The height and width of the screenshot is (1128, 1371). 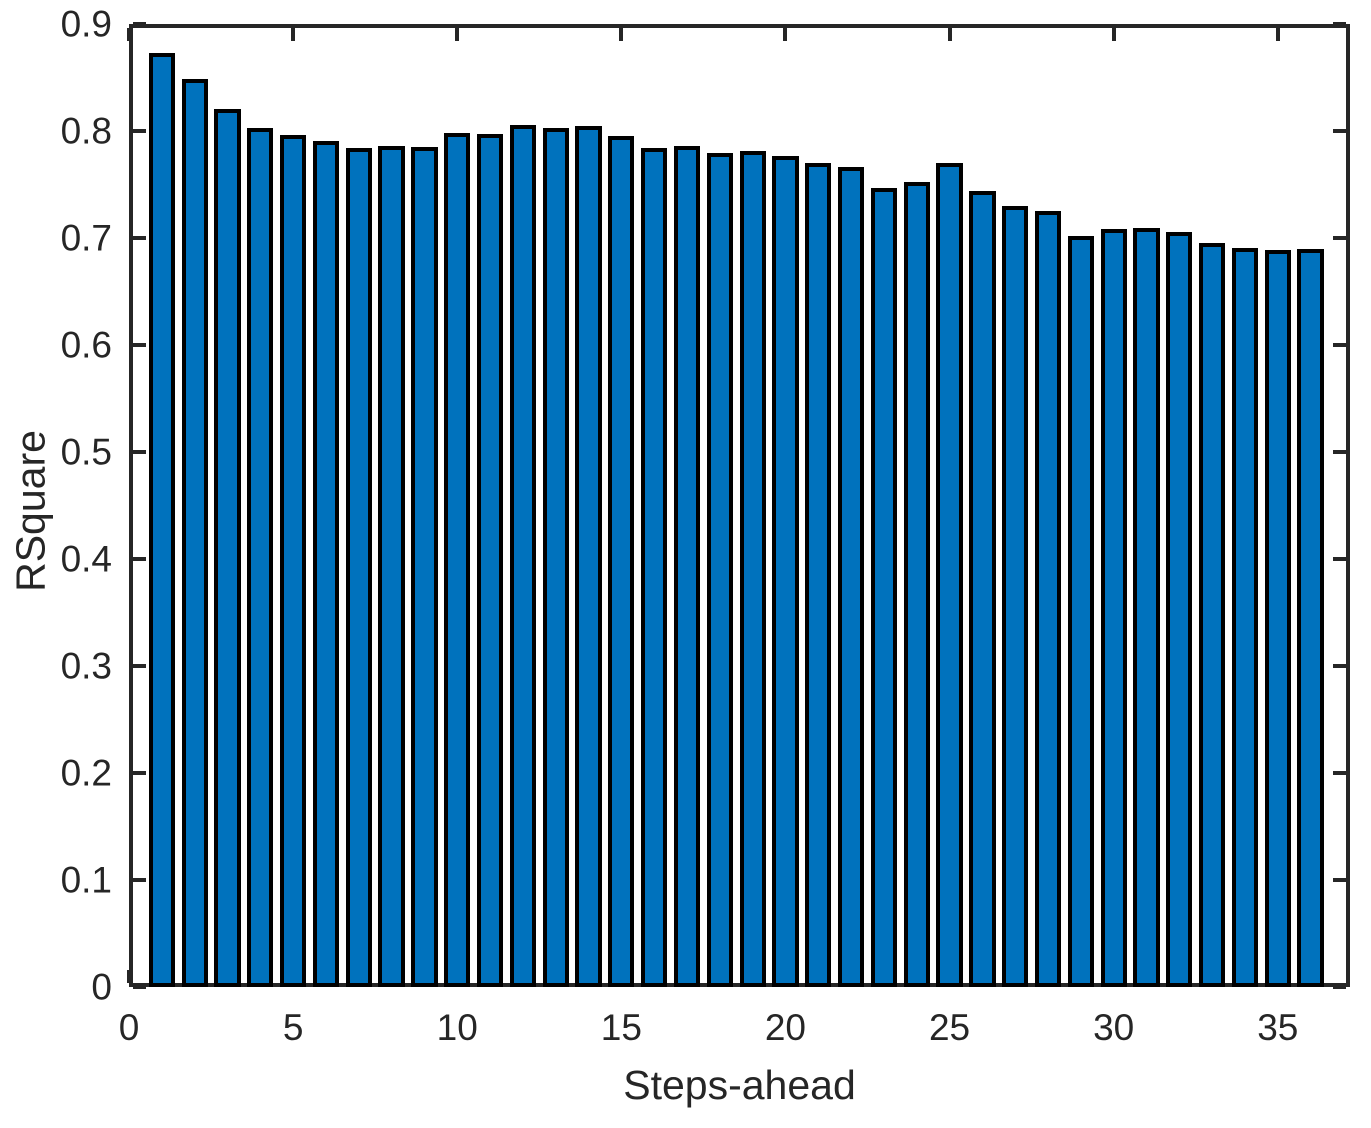 What do you see at coordinates (129, 1027) in the screenshot?
I see `x-tick-label: 0` at bounding box center [129, 1027].